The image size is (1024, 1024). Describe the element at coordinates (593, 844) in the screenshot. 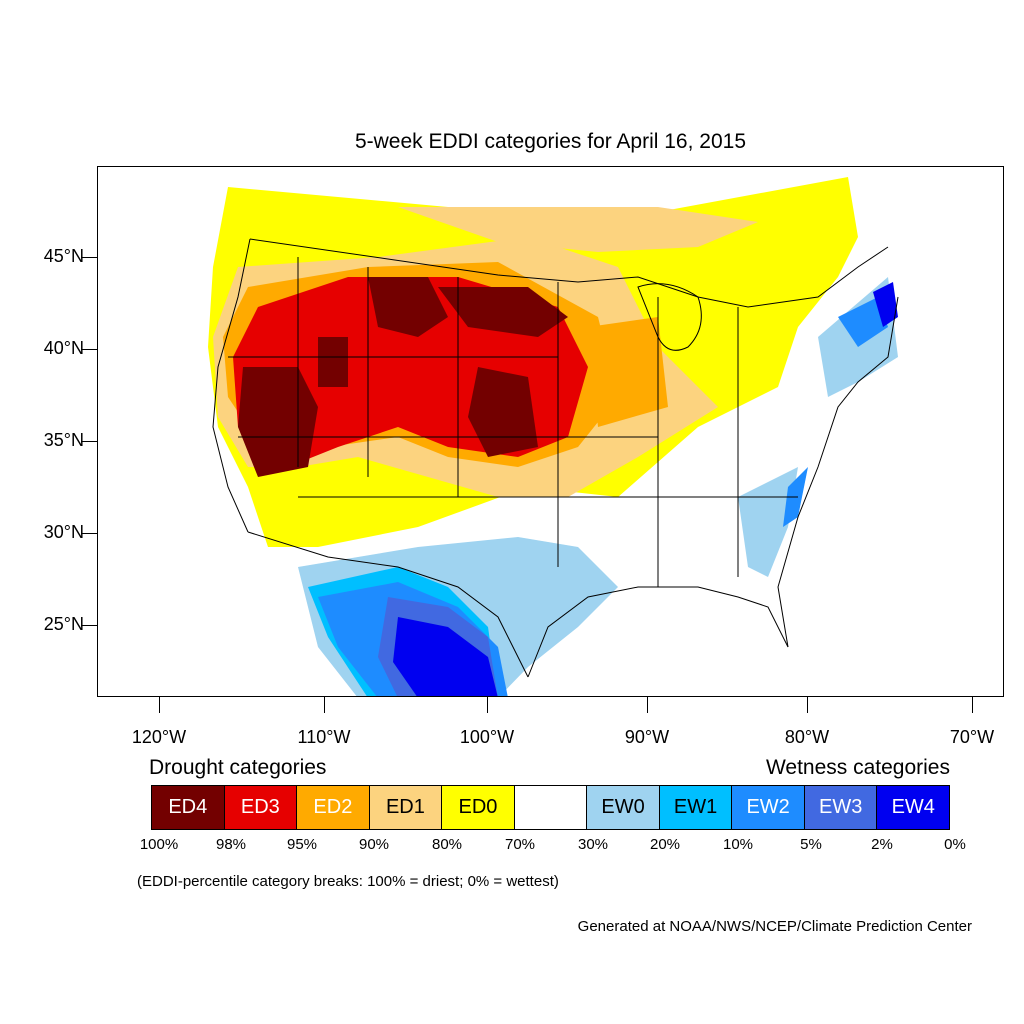

I see `break-label: 30%` at that location.